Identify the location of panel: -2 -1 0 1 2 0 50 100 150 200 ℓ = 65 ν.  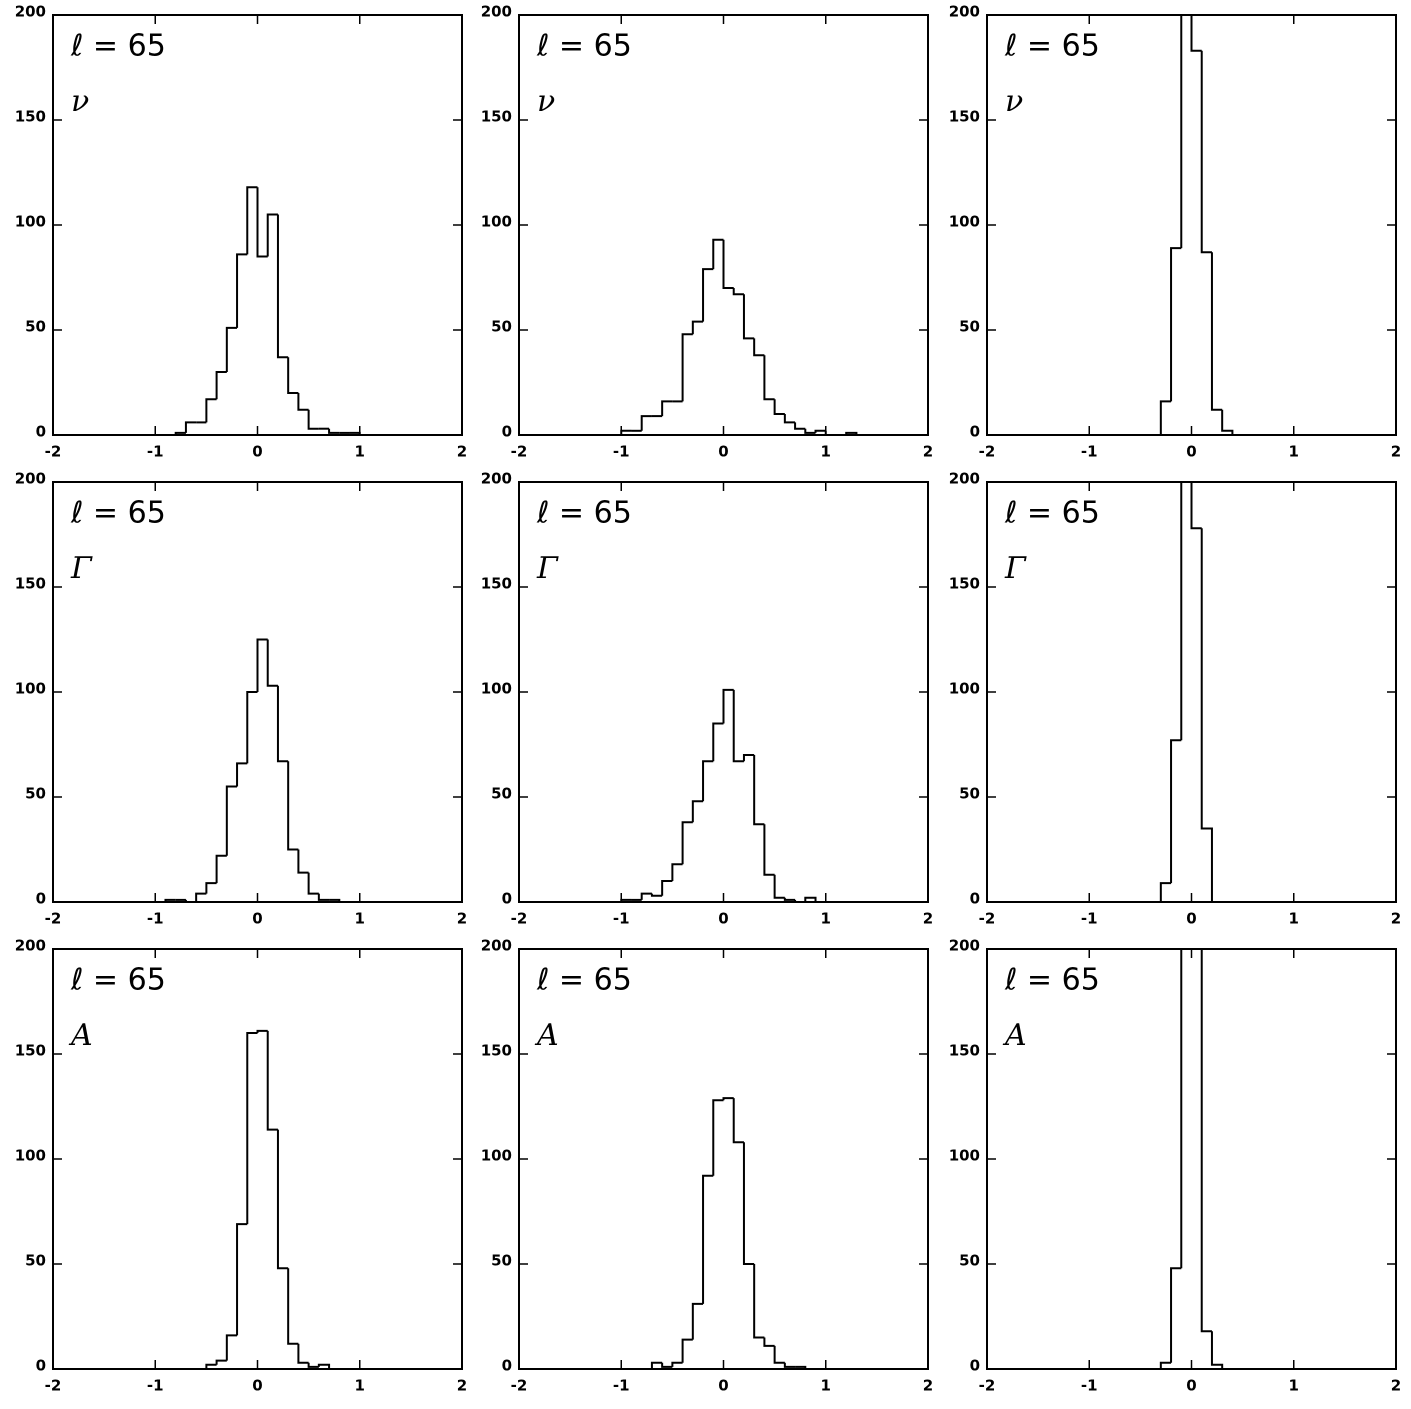
(1175, 232).